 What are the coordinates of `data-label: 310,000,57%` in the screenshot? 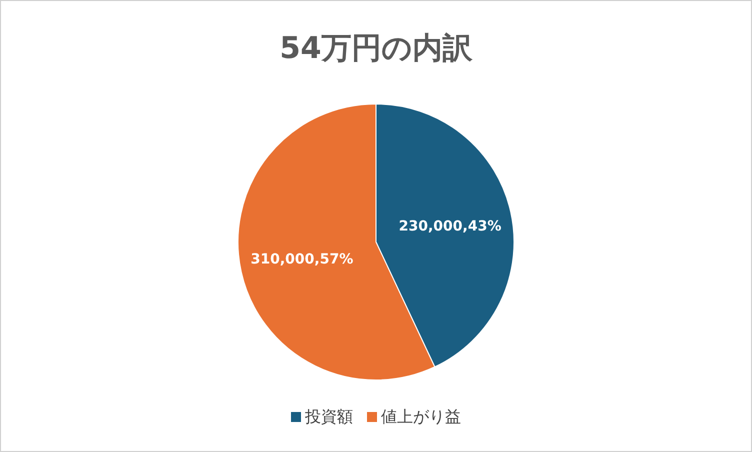 It's located at (302, 260).